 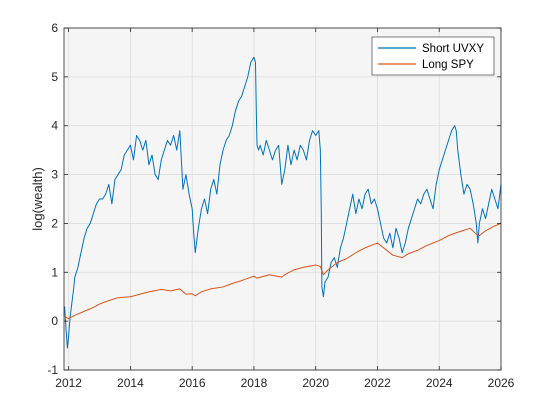 What do you see at coordinates (439, 383) in the screenshot?
I see `x-tick-label: 2024` at bounding box center [439, 383].